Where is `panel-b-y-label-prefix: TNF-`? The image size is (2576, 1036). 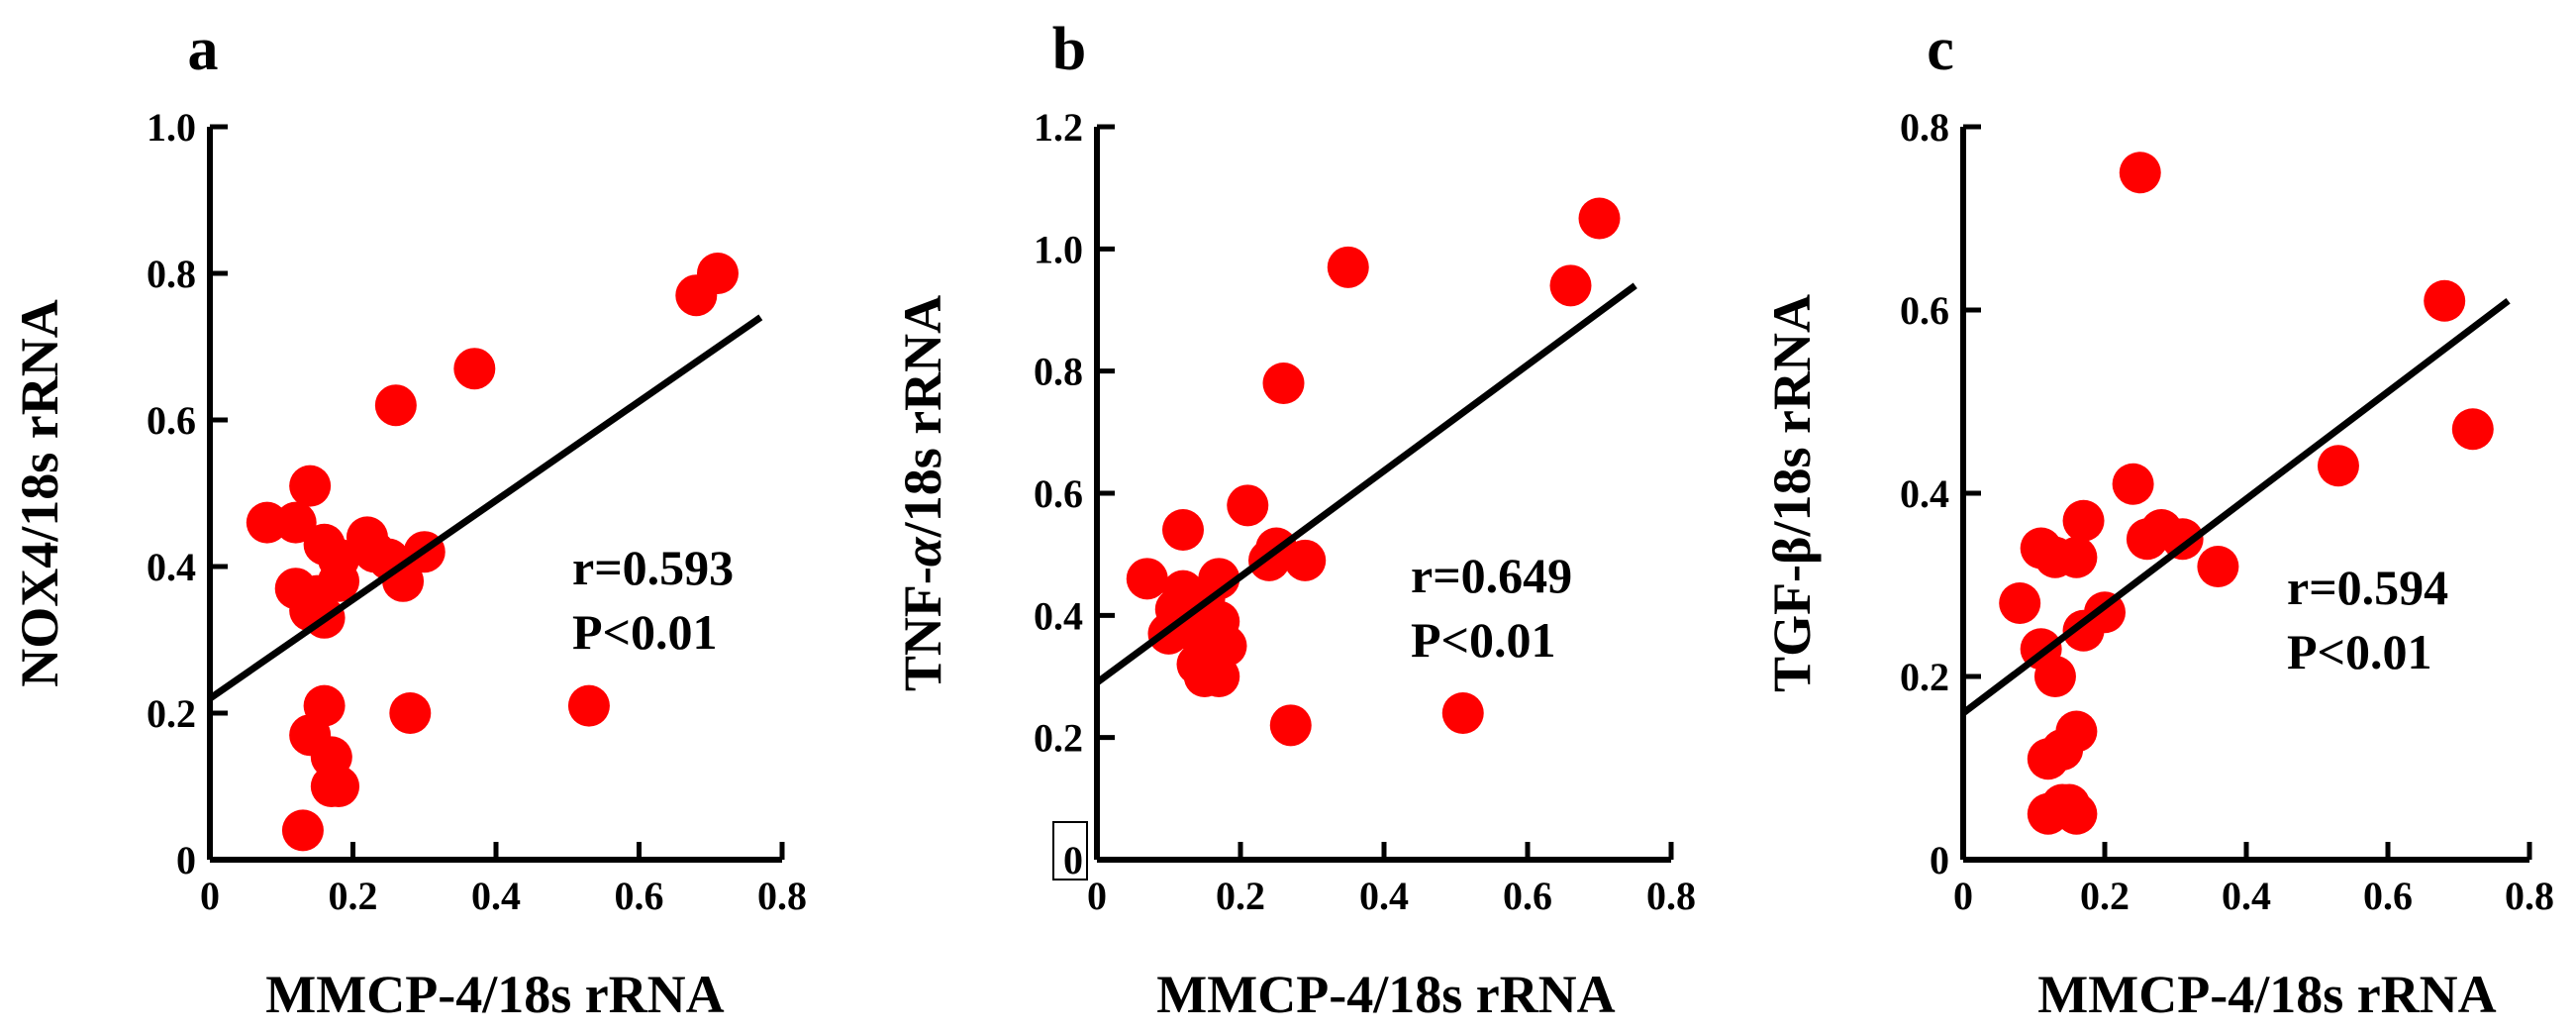 panel-b-y-label-prefix: TNF- is located at coordinates (923, 629).